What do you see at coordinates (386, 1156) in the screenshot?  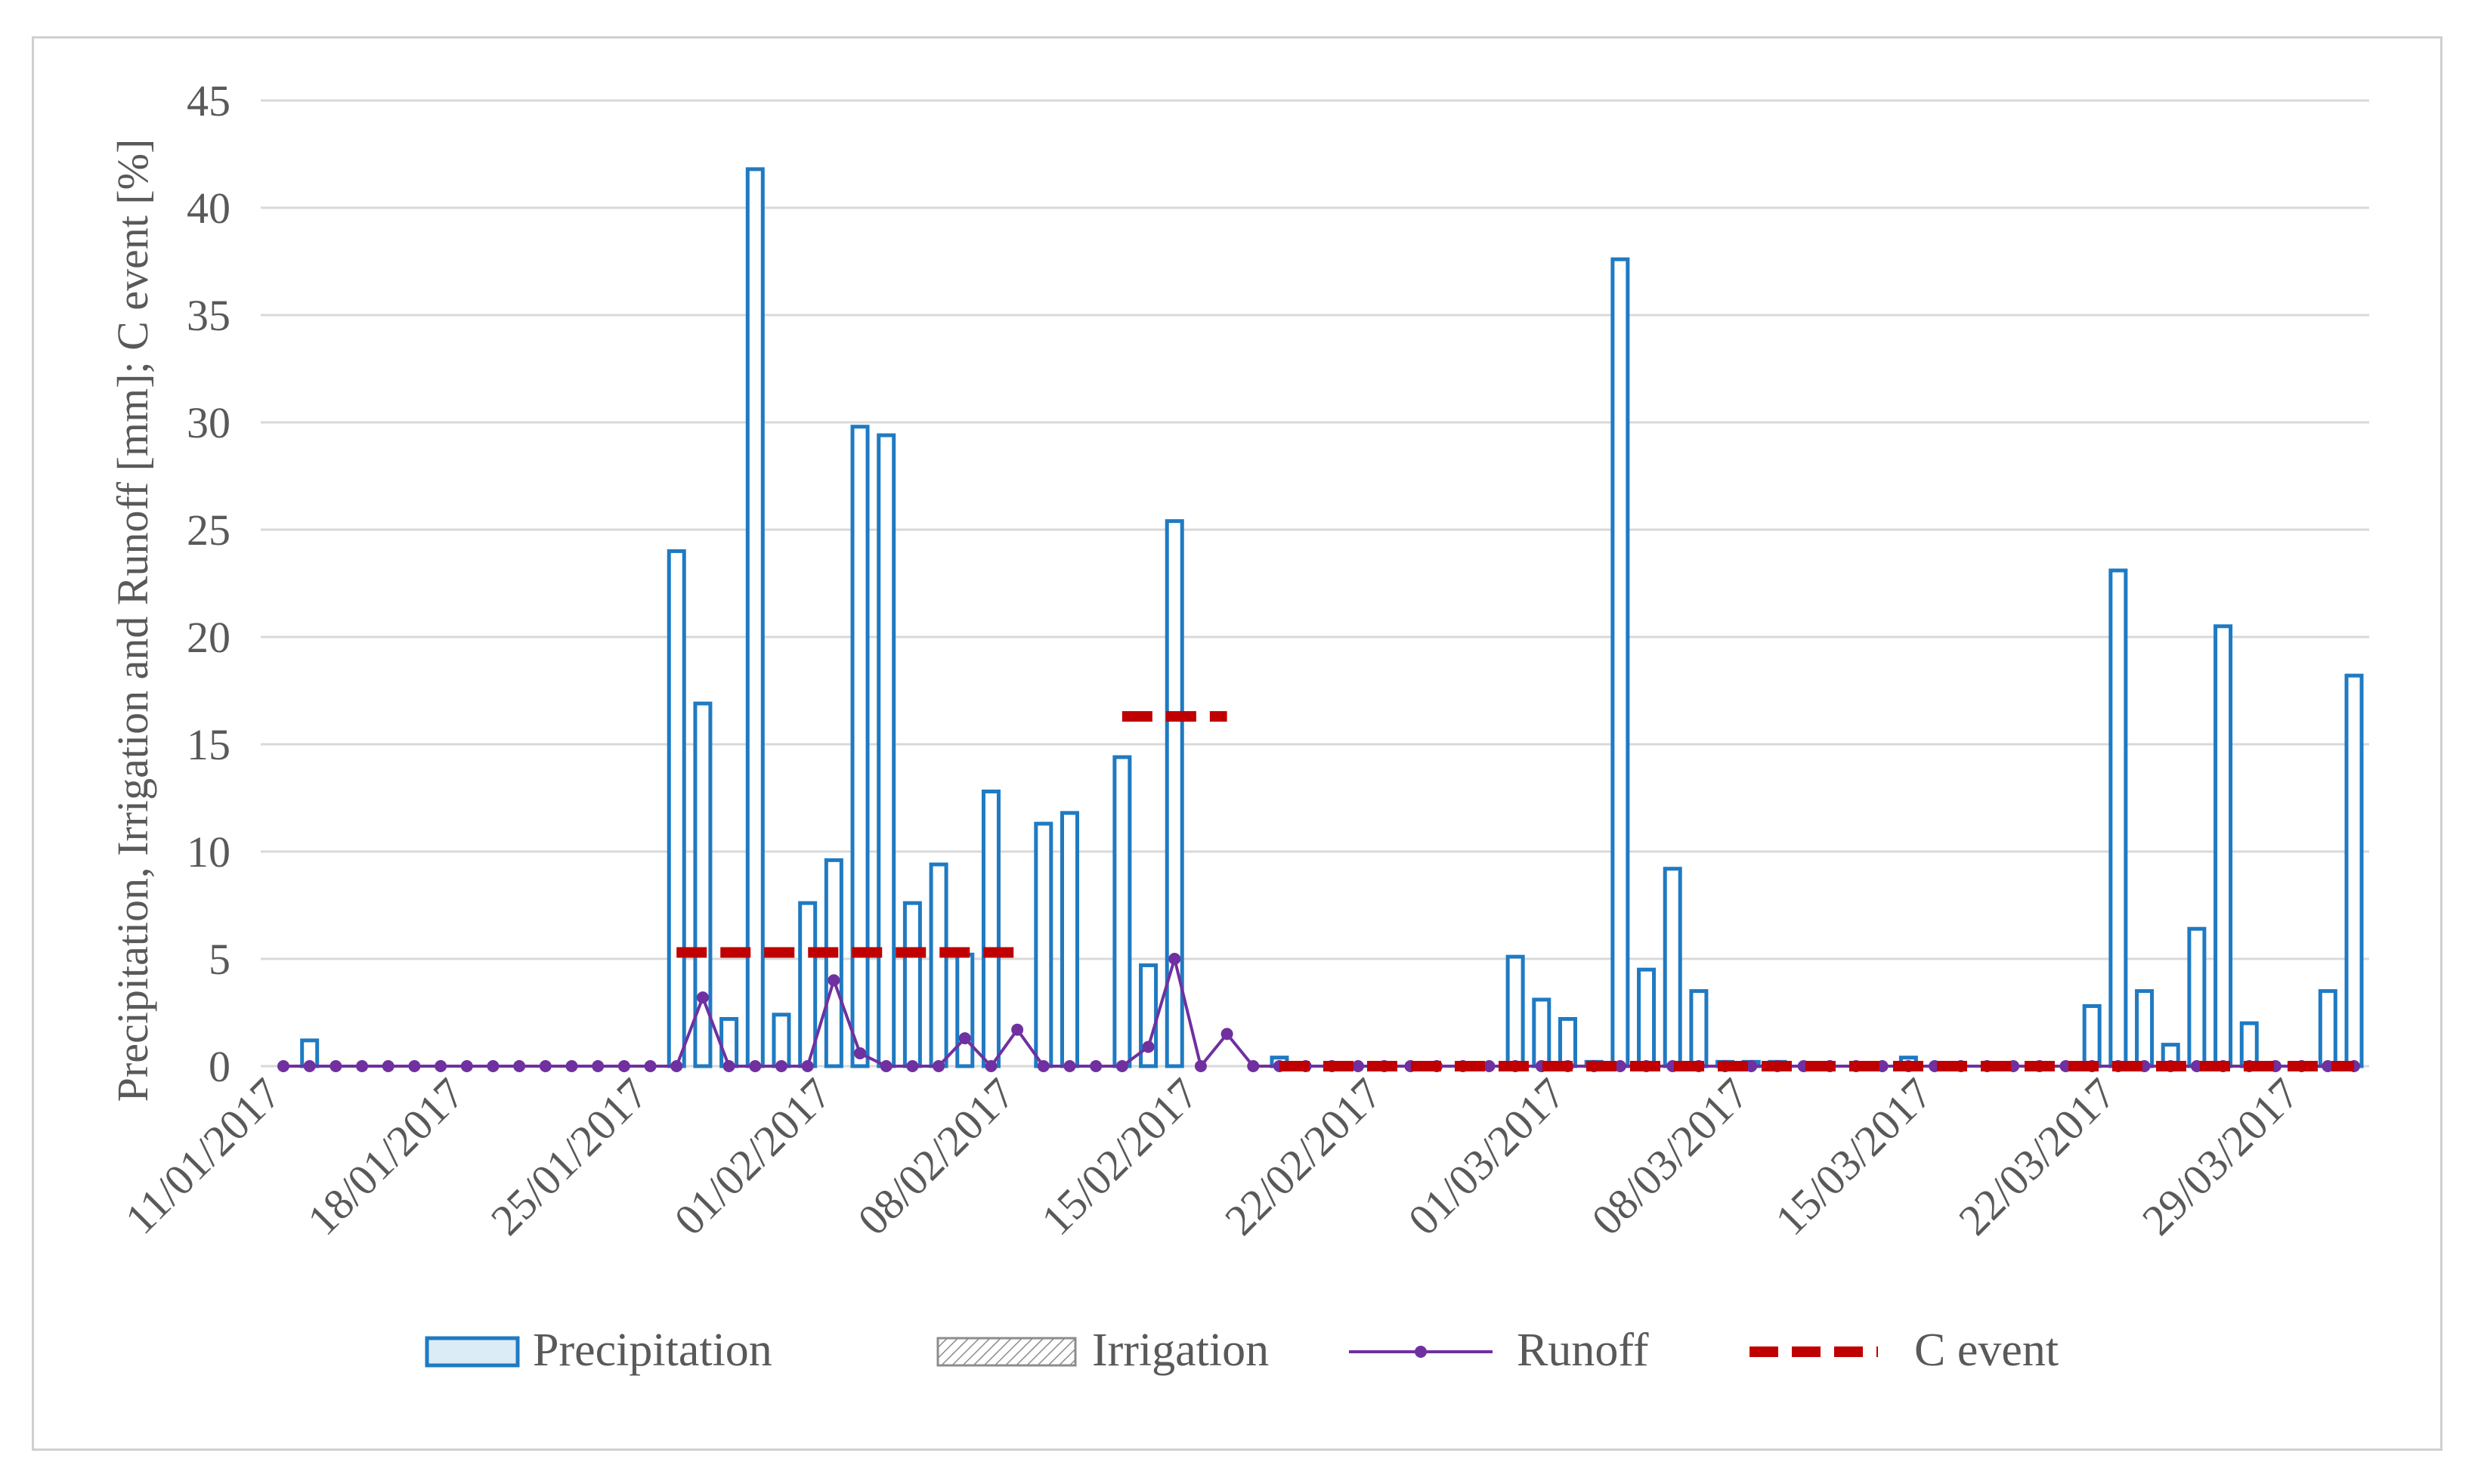 I see `x-tick-label: 18/01/2017` at bounding box center [386, 1156].